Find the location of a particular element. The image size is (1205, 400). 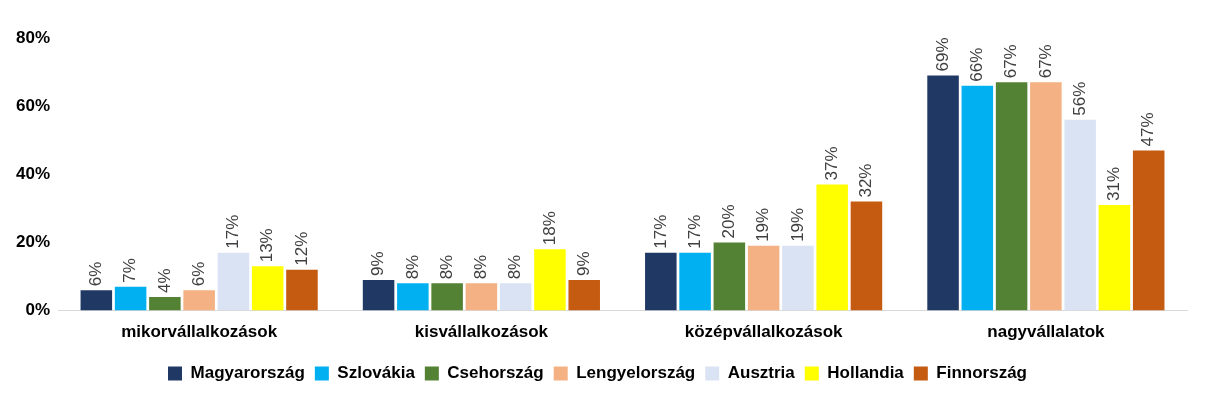

x-tick-label: kisvállalkozások is located at coordinates (481, 332).